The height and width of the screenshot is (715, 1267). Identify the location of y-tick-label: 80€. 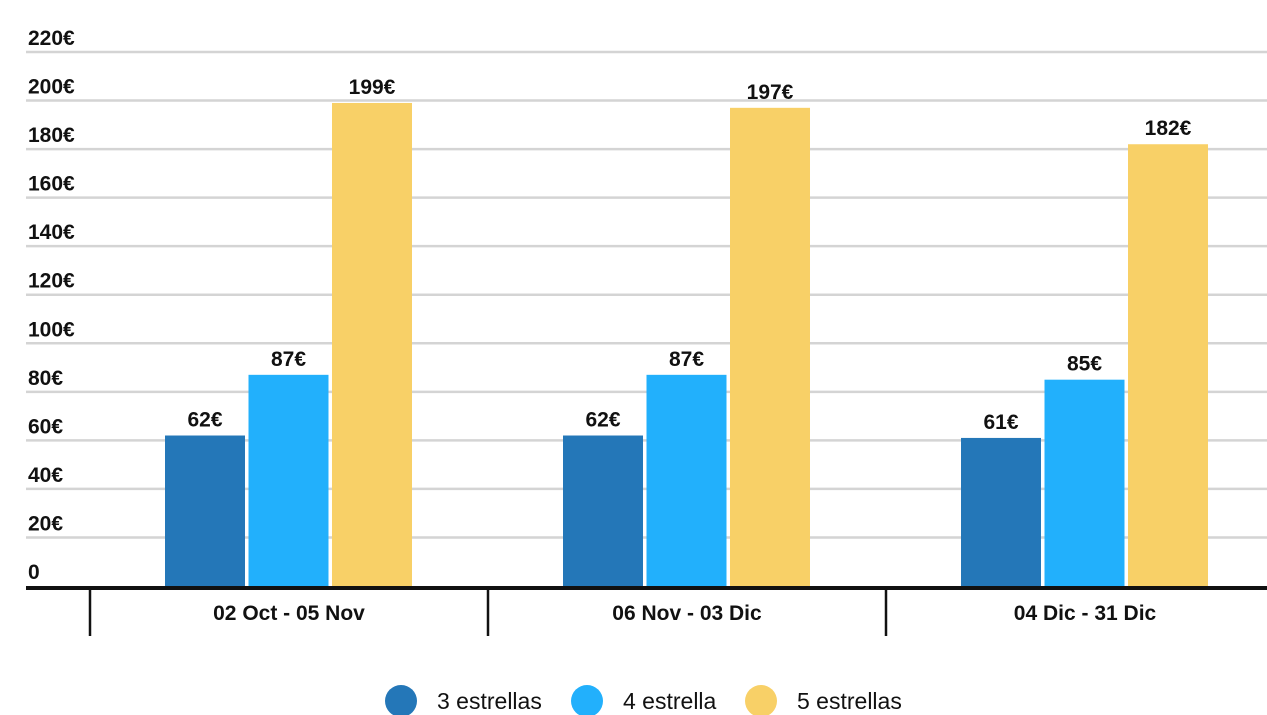
(45, 378).